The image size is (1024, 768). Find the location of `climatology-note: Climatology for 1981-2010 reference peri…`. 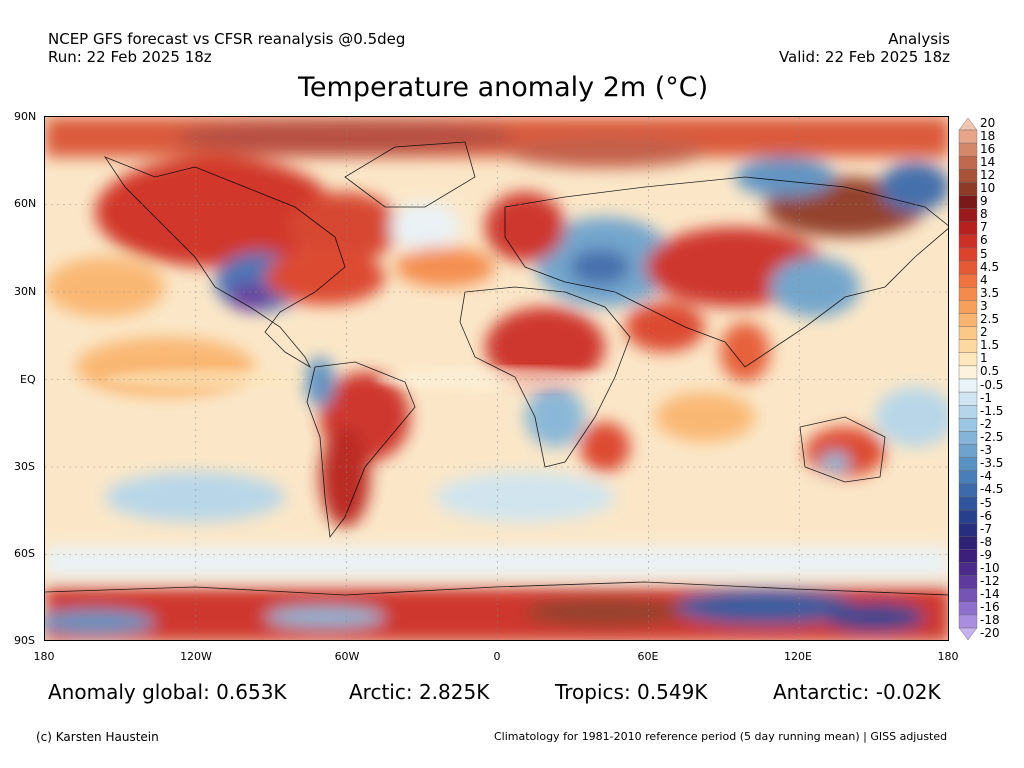

climatology-note: Climatology for 1981-2010 reference peri… is located at coordinates (721, 736).